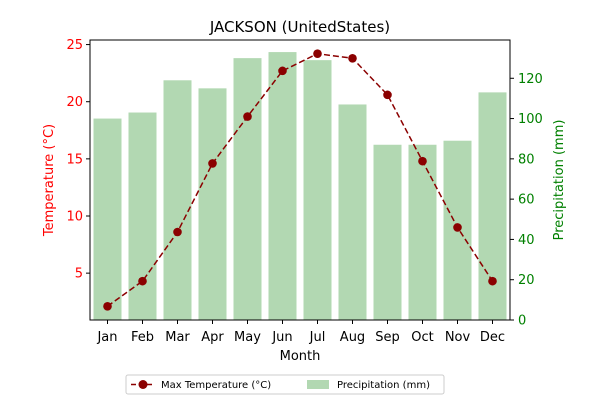 Image resolution: width=600 pixels, height=400 pixels. I want to click on y-axis-left: 5 10 15 20 25, so click(78, 160).